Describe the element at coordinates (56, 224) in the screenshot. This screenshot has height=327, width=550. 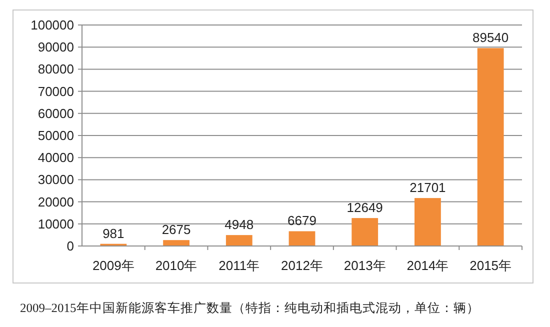
I see `y-tick-label: 10000` at that location.